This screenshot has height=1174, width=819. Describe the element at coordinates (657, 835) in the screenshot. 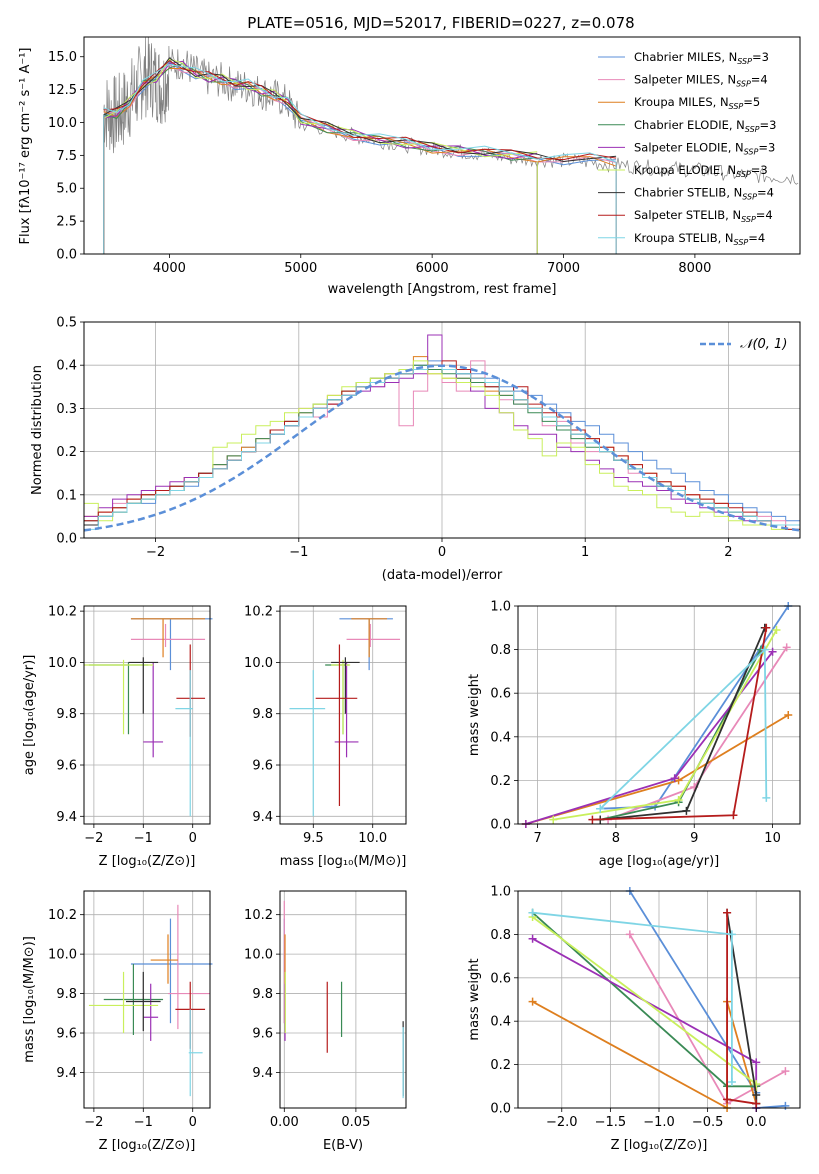

I see `x-axis: 7 8 9 10` at that location.